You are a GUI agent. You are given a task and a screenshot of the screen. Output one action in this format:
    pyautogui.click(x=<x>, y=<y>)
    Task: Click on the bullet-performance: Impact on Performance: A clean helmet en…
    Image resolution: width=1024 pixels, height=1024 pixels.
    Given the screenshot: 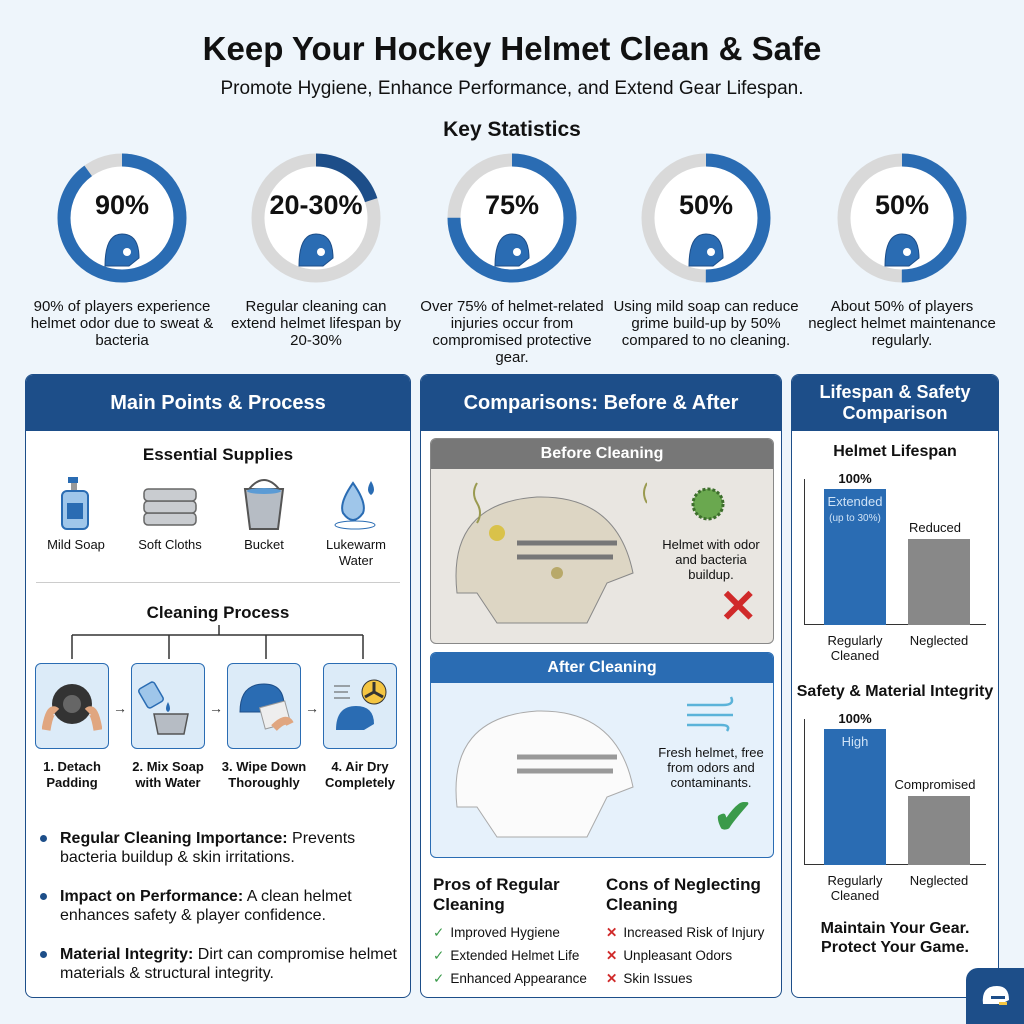 What is the action you would take?
    pyautogui.click(x=220, y=906)
    